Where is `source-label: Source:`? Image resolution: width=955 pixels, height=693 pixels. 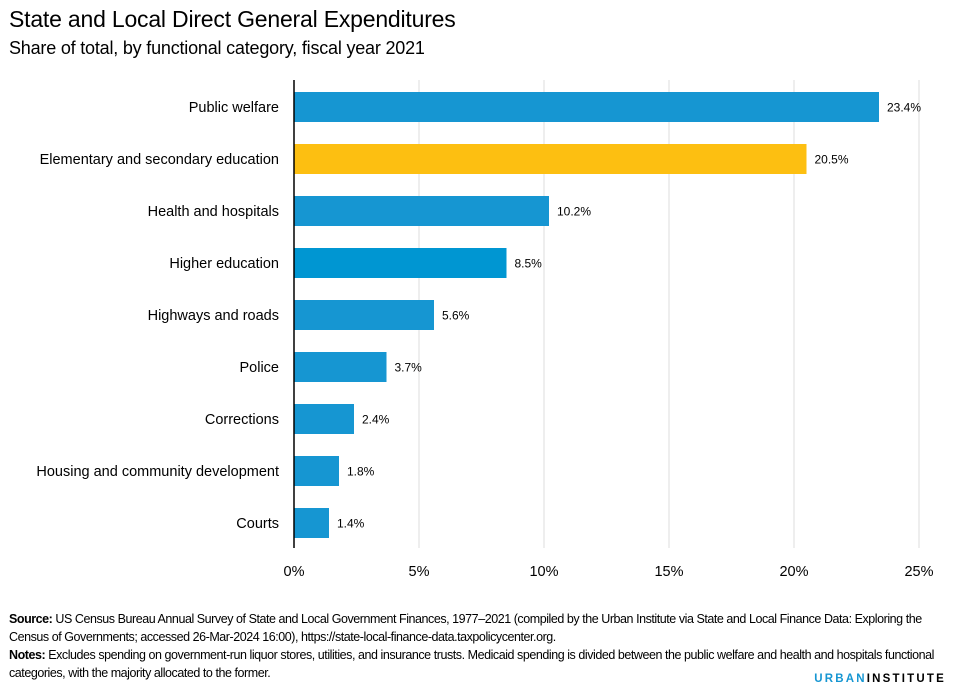 source-label: Source: is located at coordinates (31, 619).